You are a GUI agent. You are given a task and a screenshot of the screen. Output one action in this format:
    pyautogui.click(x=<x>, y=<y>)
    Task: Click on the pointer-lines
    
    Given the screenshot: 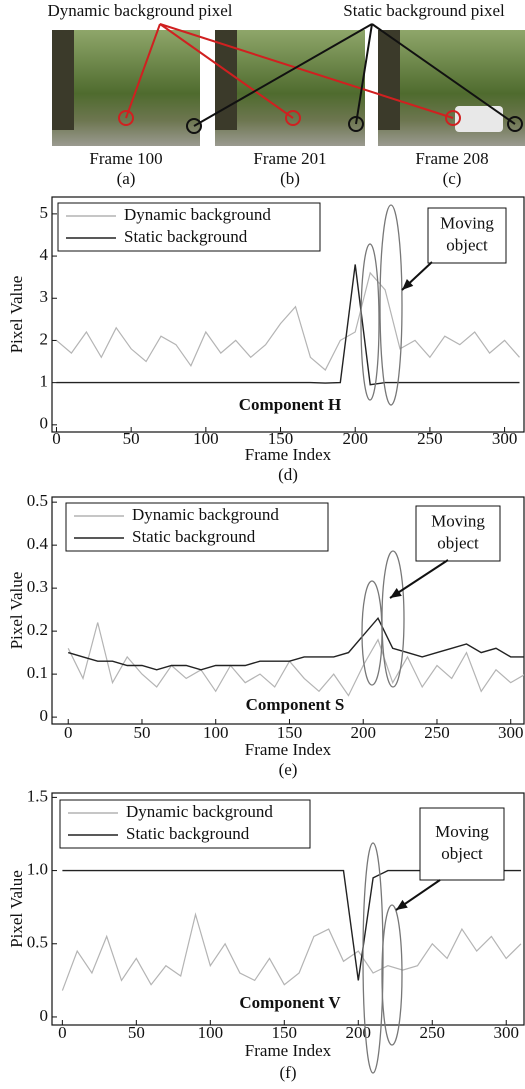 What is the action you would take?
    pyautogui.click(x=320, y=78)
    